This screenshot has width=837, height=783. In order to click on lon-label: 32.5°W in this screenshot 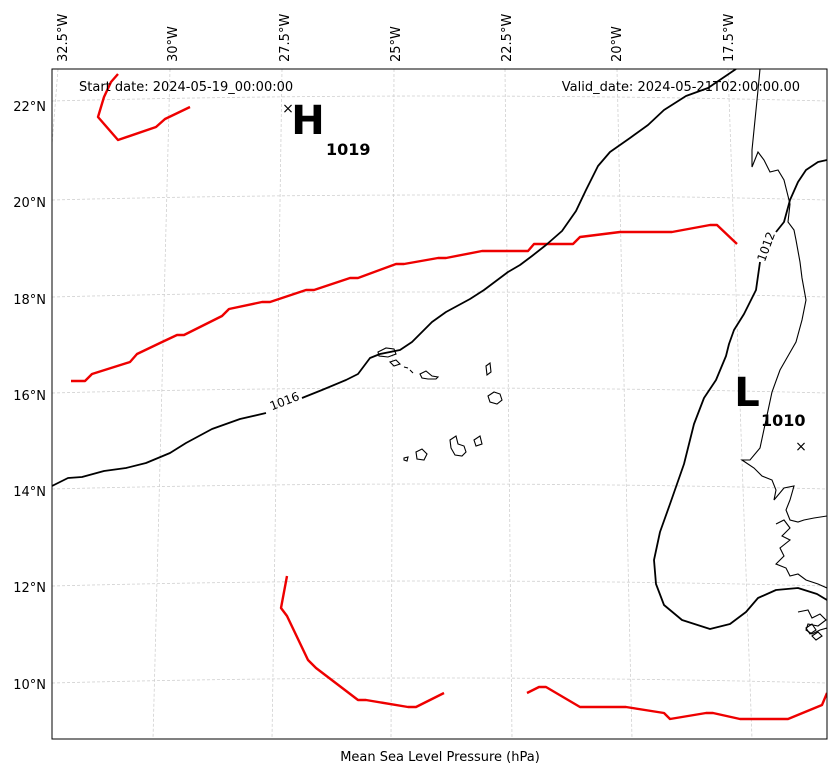, I will do `click(63, 38)`.